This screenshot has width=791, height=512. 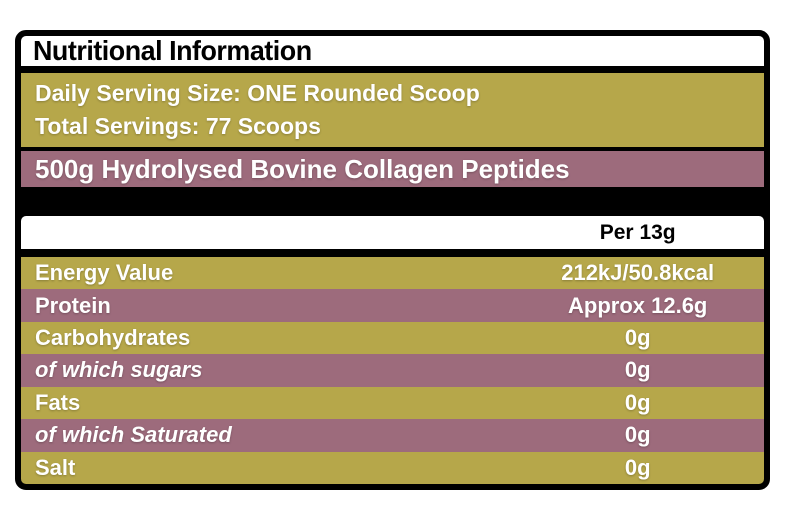 I want to click on label-title: Nutritional Information, so click(x=172, y=50).